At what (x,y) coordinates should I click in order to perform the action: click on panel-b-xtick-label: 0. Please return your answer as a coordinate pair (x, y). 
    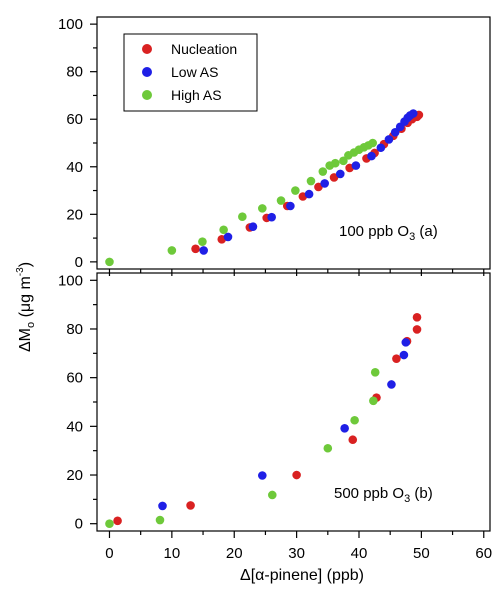
    Looking at the image, I should click on (109, 553).